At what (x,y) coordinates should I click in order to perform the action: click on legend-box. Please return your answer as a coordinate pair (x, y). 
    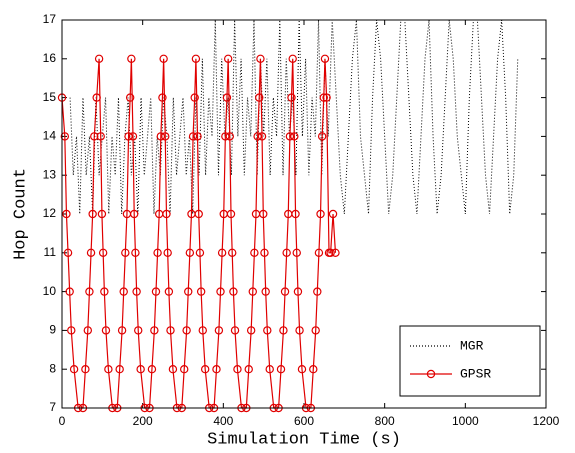
    Looking at the image, I should click on (470, 361).